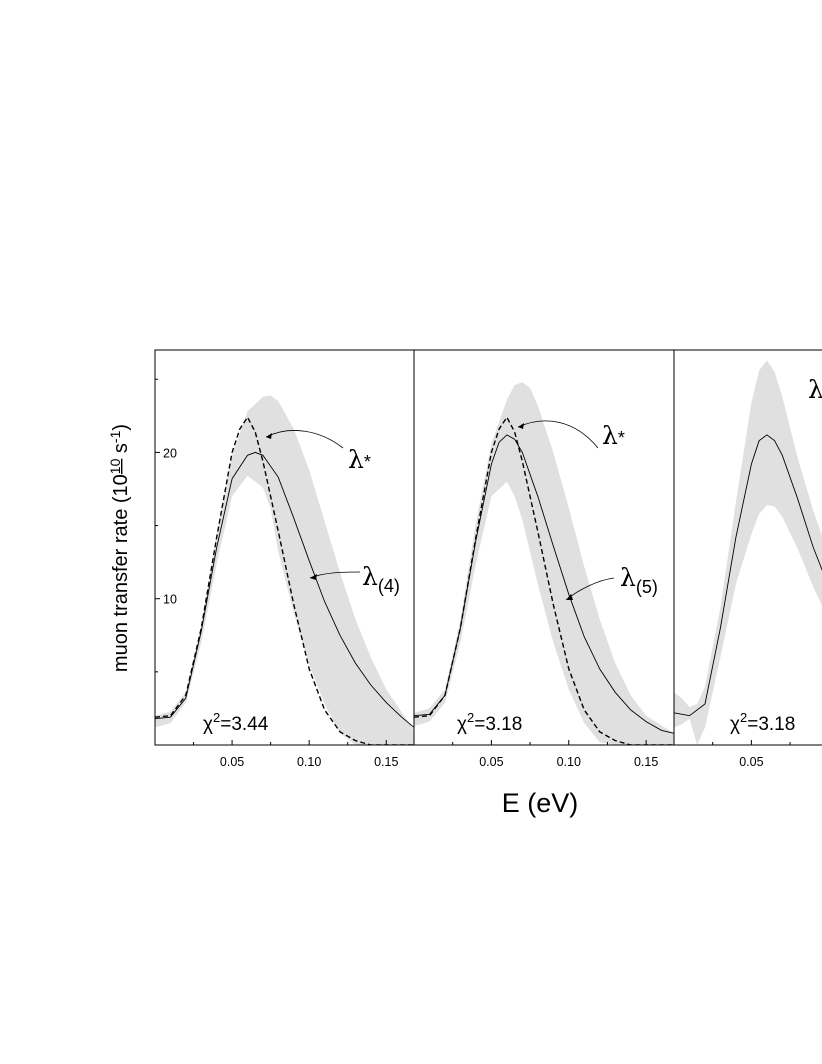 The height and width of the screenshot is (1064, 822). I want to click on chi-square-label: χ2=3.44, so click(236, 722).